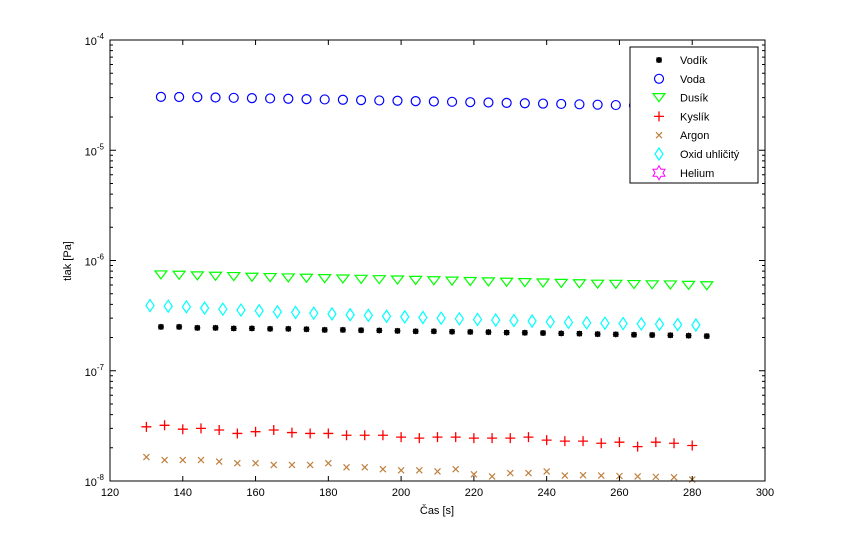 This screenshot has height=546, width=845. What do you see at coordinates (659, 78) in the screenshot?
I see `legend-marker-circle` at bounding box center [659, 78].